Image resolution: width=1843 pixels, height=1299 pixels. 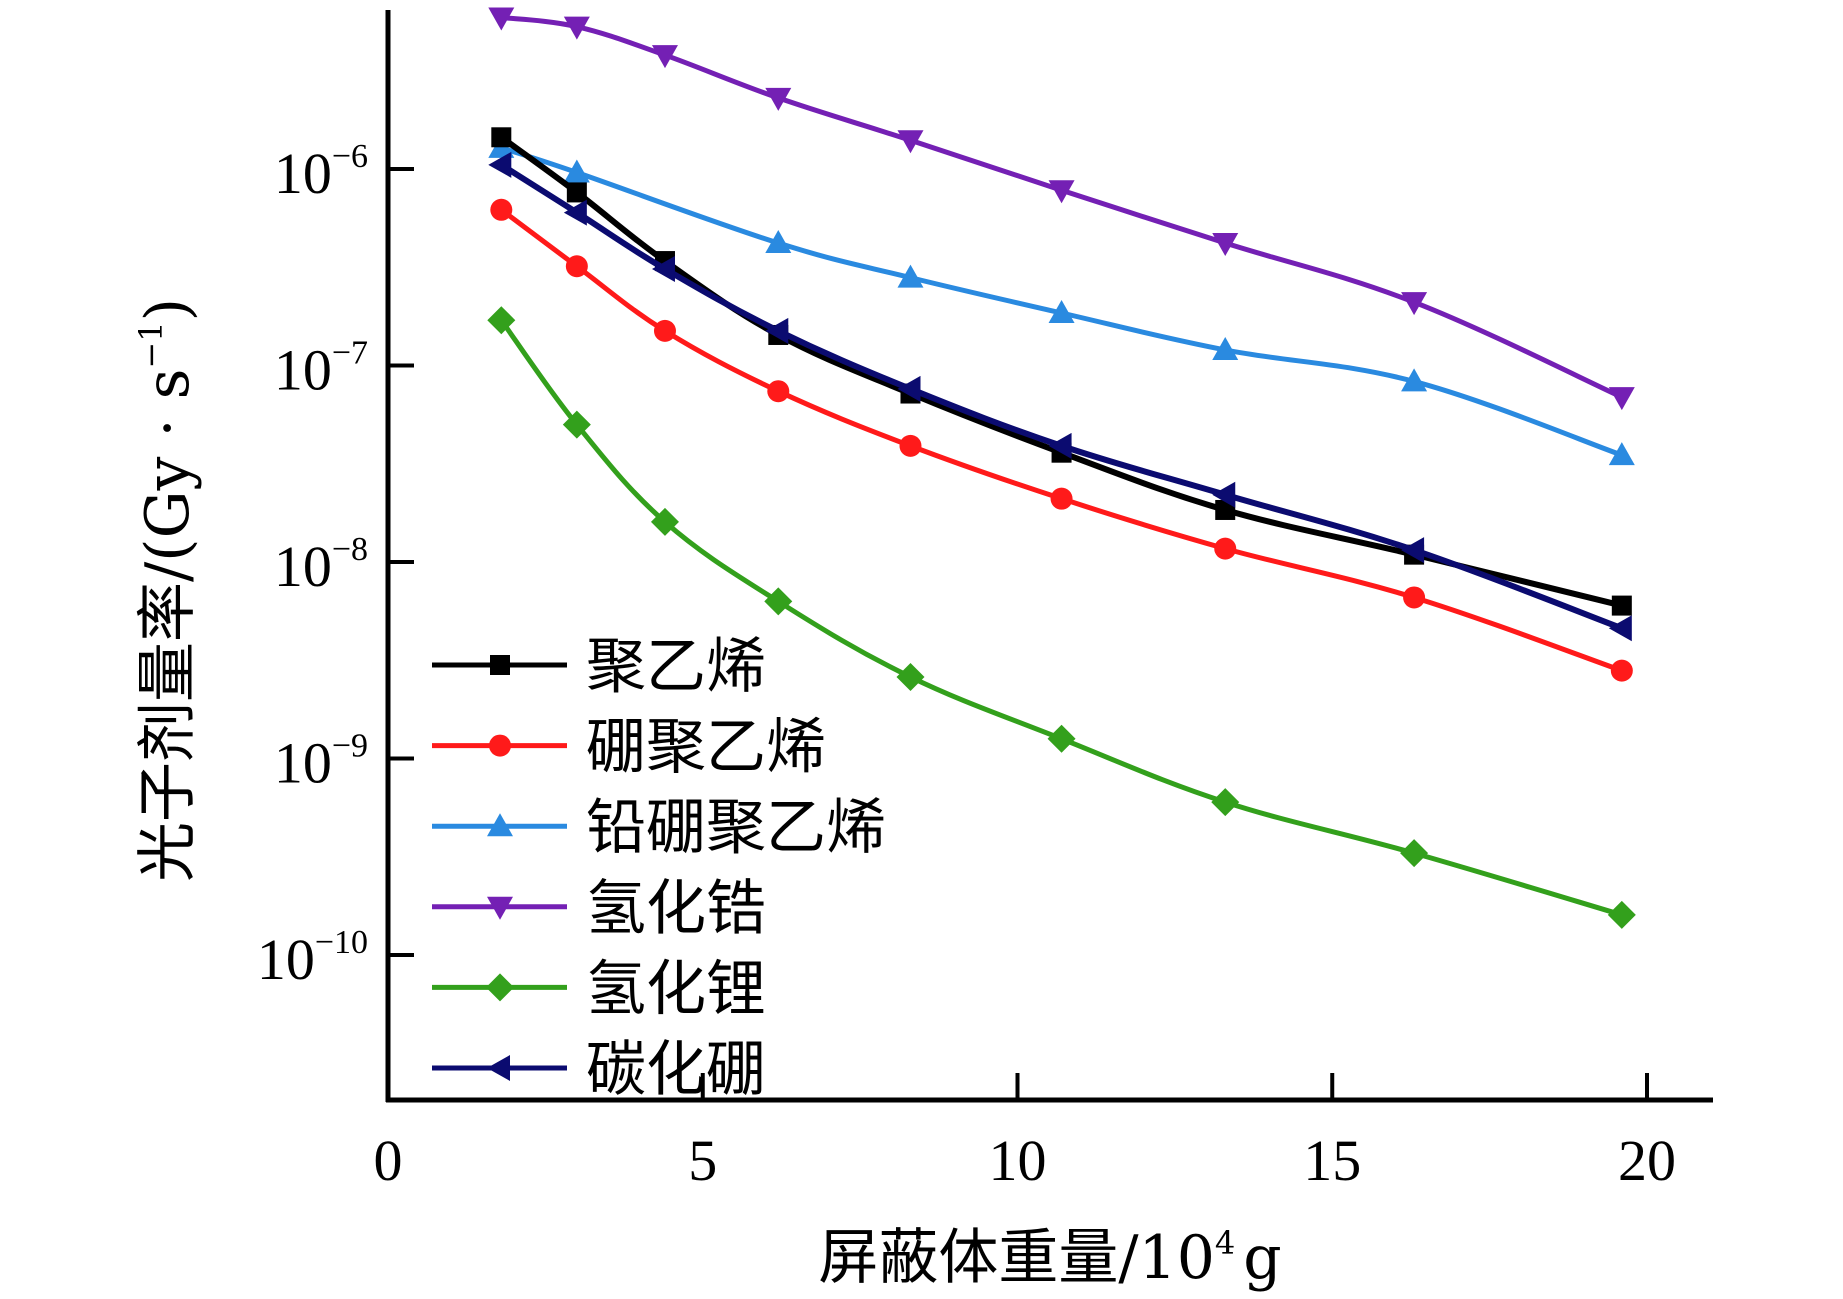 I want to click on y-axis-title-main: 光子剂量率/(Gy · s, so click(x=168, y=625).